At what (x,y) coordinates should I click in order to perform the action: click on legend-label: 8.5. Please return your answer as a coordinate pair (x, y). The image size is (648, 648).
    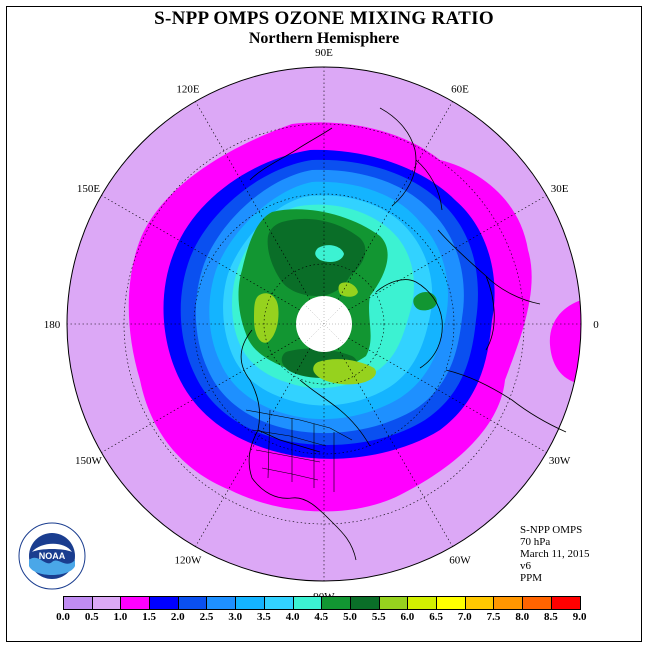
    Looking at the image, I should click on (551, 617).